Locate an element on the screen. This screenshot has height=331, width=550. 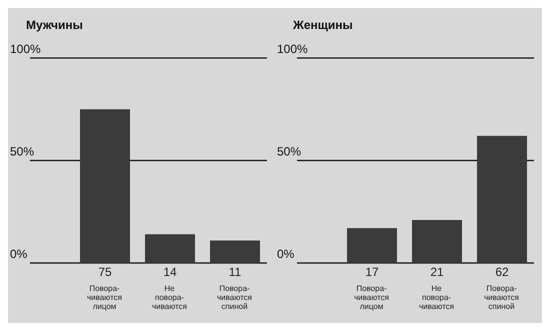
data-label: 62 is located at coordinates (502, 272).